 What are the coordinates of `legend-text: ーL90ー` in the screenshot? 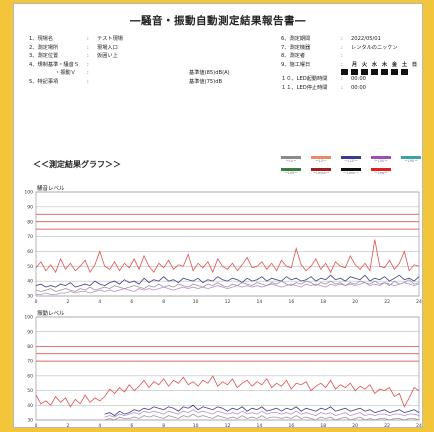 It's located at (411, 161).